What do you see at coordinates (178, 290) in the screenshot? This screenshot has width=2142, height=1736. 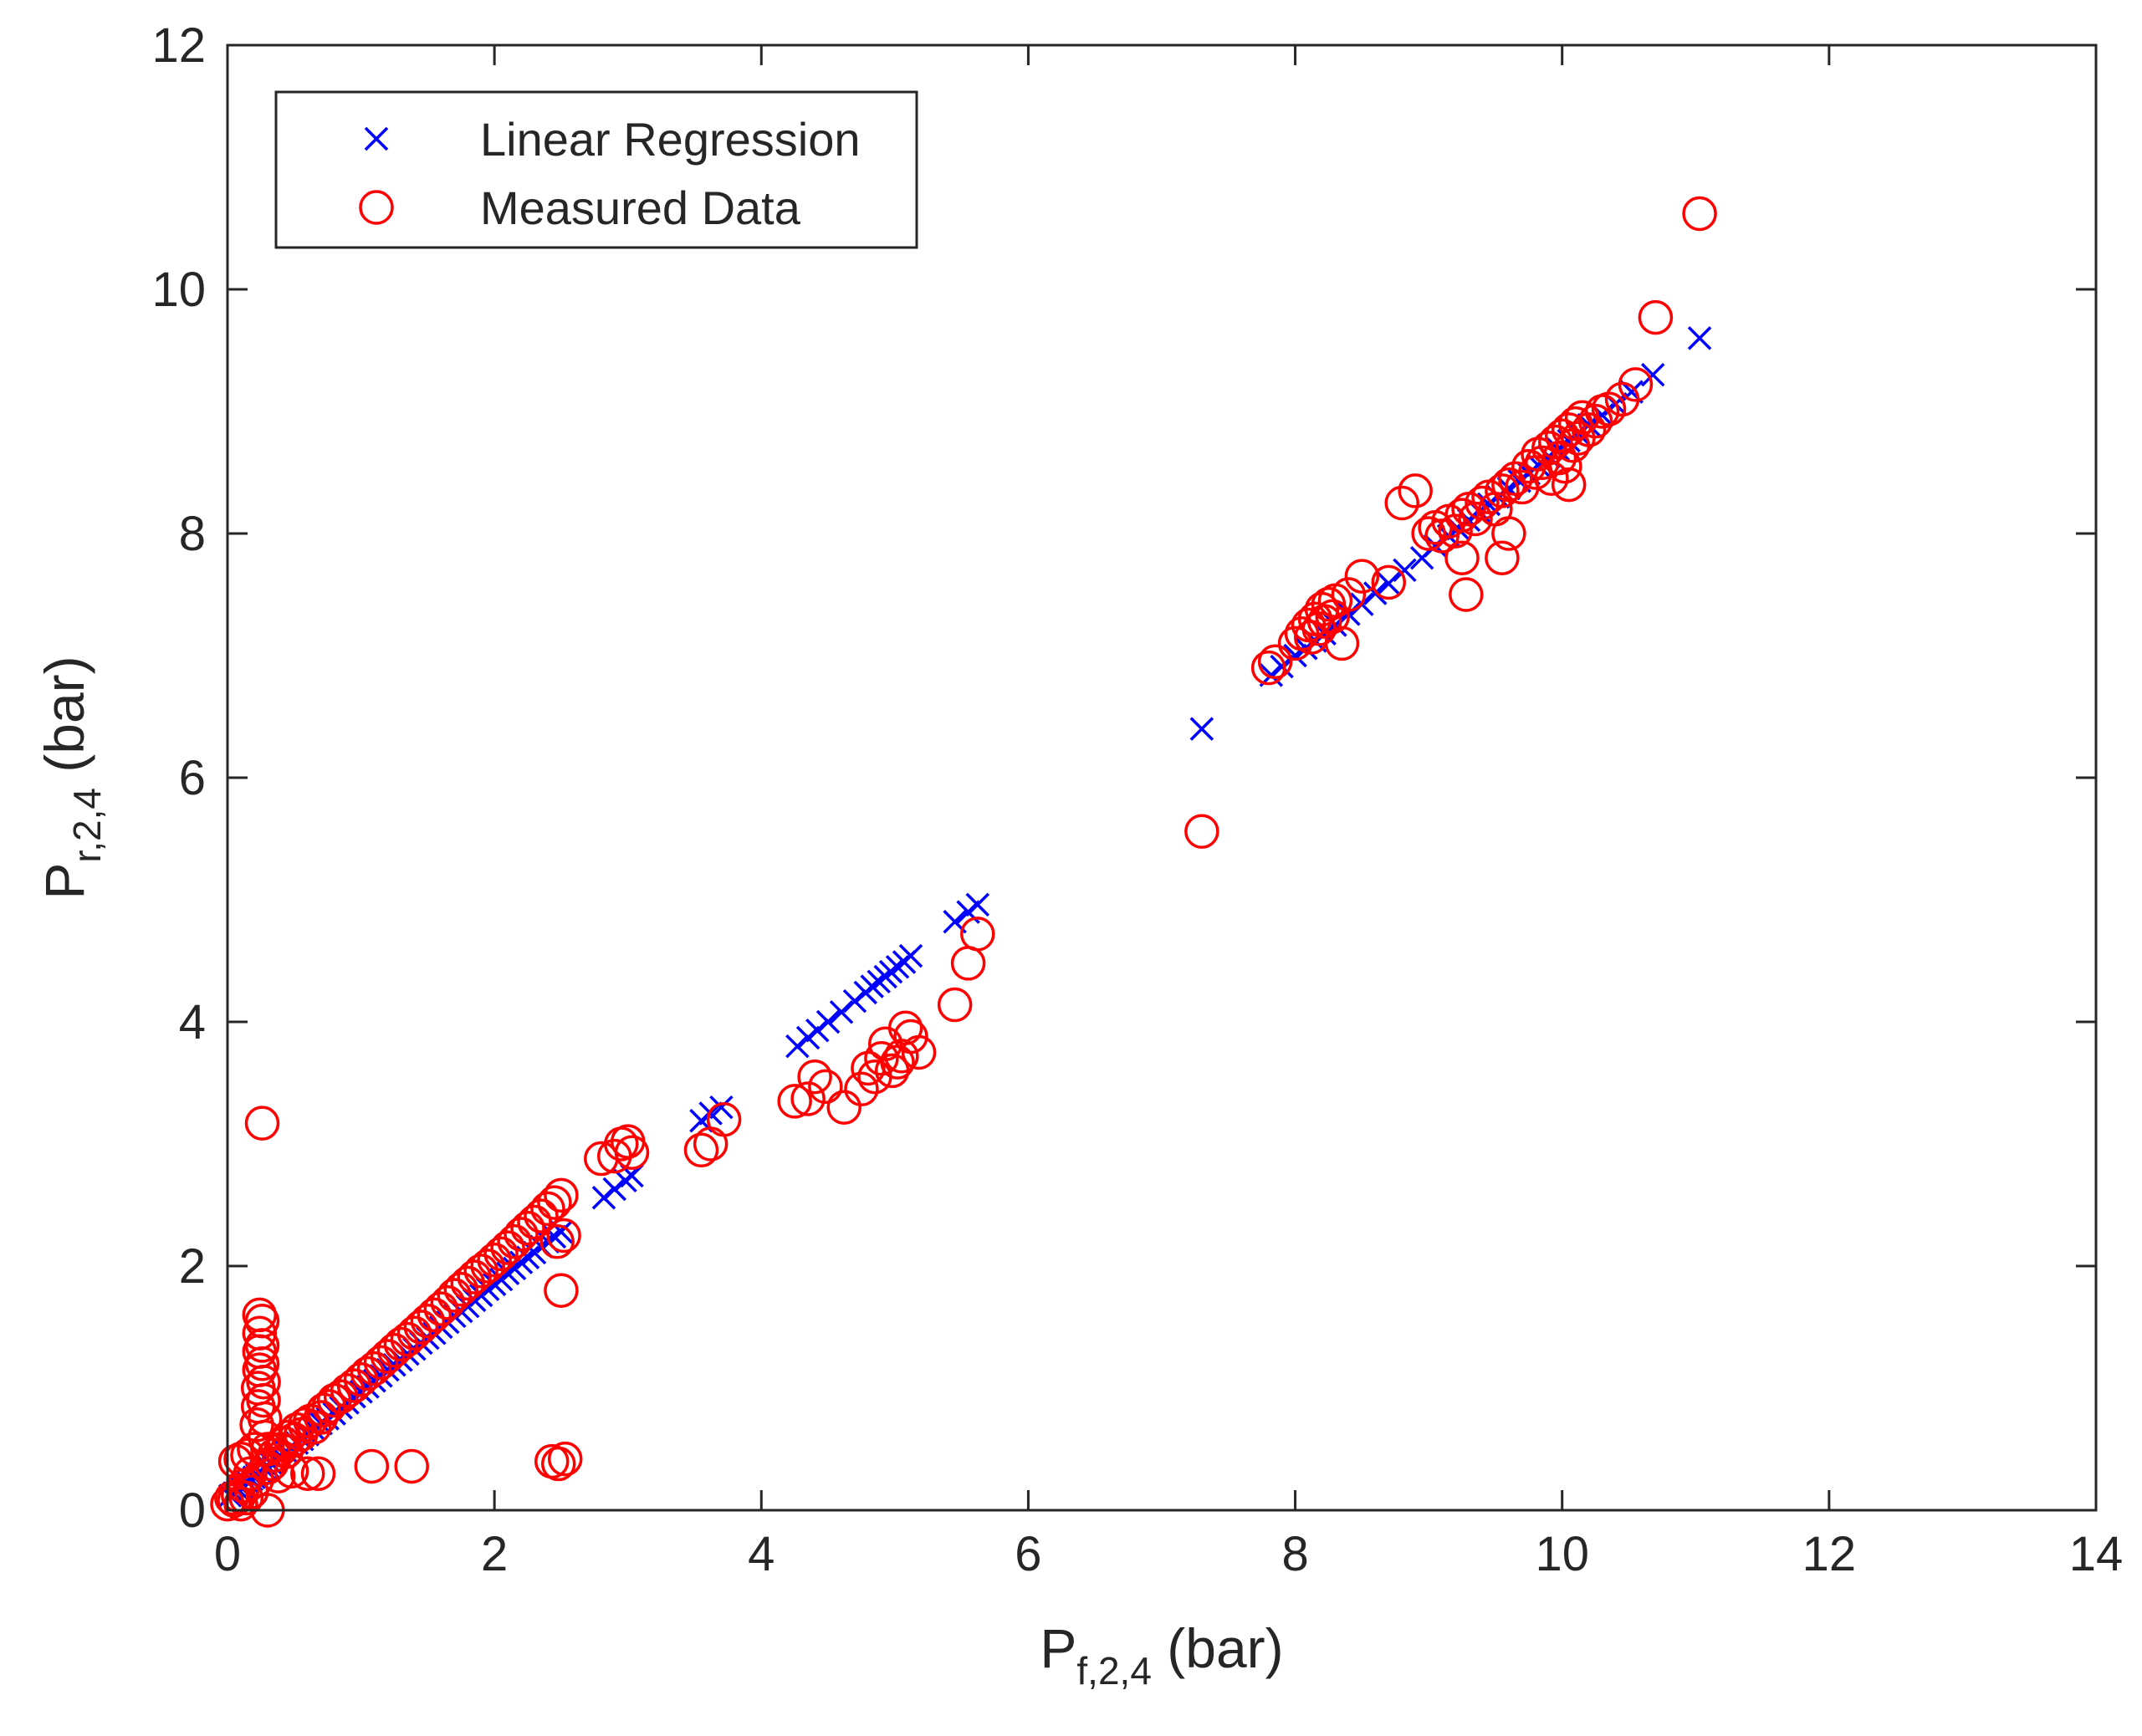 I see `y-tick-label: 10` at bounding box center [178, 290].